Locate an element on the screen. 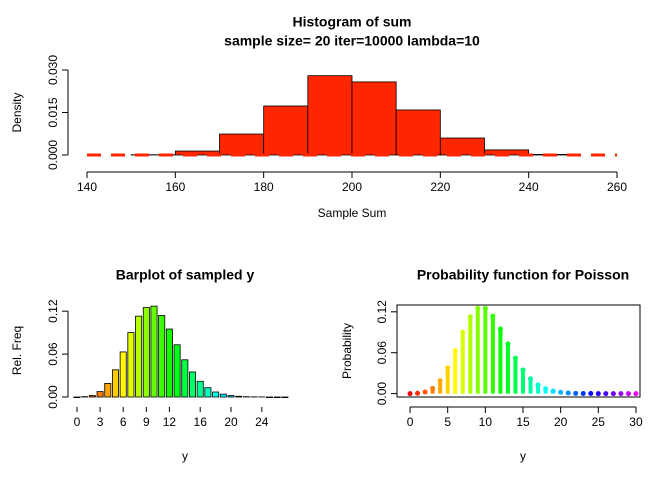 This screenshot has height=480, width=672. x-tick-label: 10 is located at coordinates (486, 422).